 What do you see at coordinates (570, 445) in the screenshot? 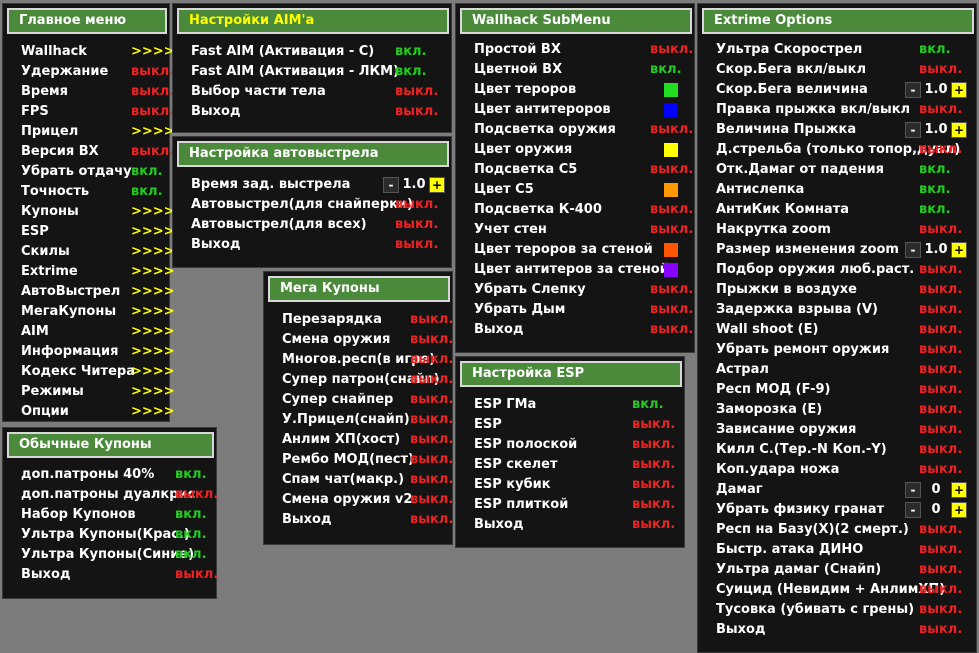
I see `menu-item: ESP полоской выкл.` at bounding box center [570, 445].